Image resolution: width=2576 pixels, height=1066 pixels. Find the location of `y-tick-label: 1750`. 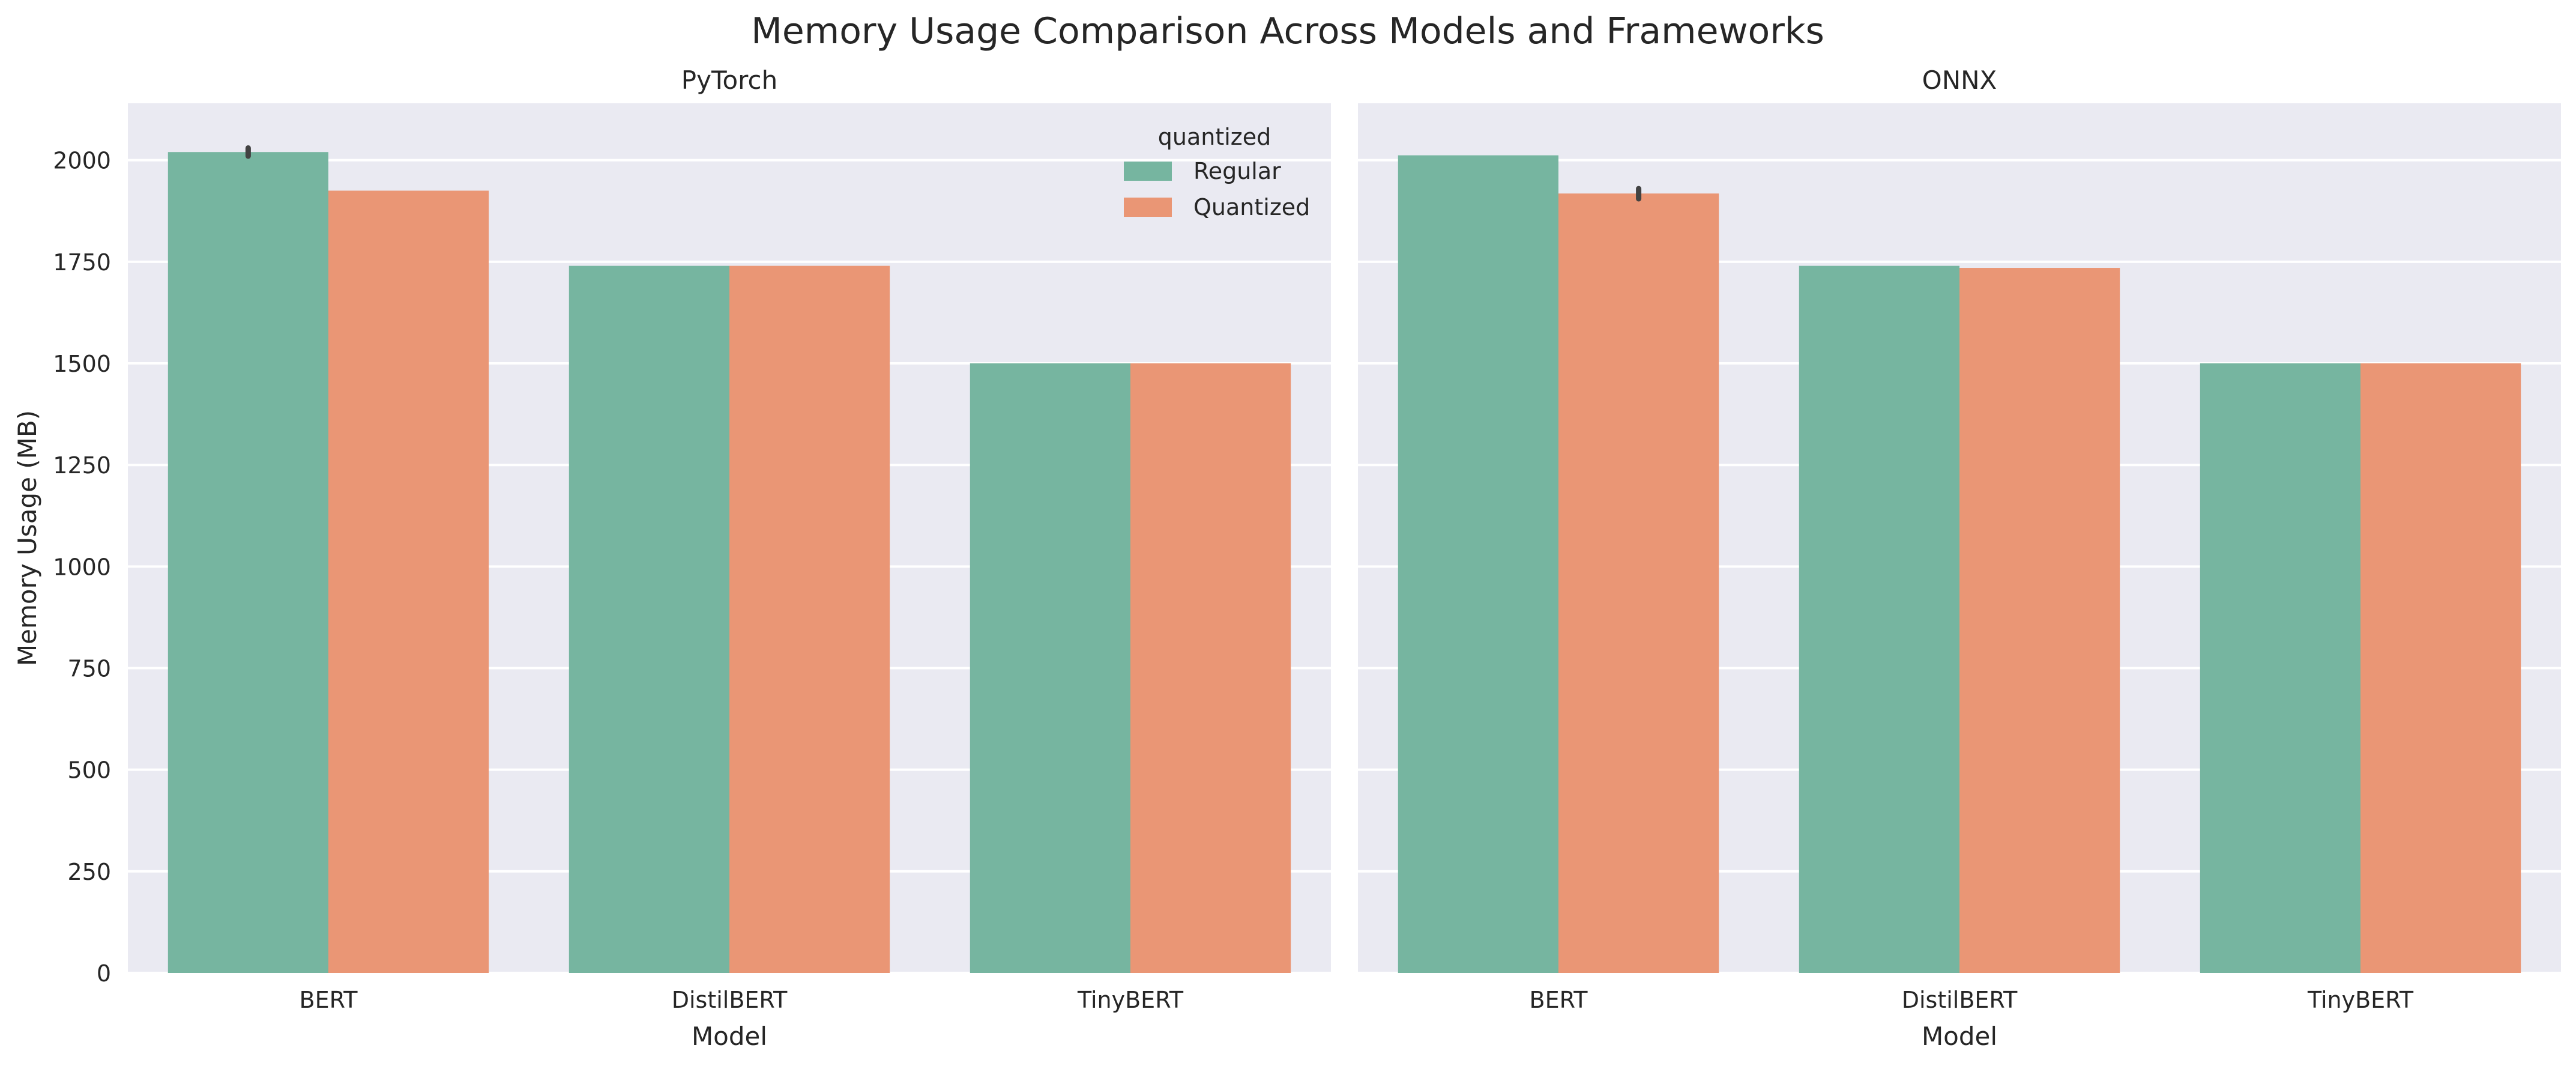

y-tick-label: 1750 is located at coordinates (82, 262).